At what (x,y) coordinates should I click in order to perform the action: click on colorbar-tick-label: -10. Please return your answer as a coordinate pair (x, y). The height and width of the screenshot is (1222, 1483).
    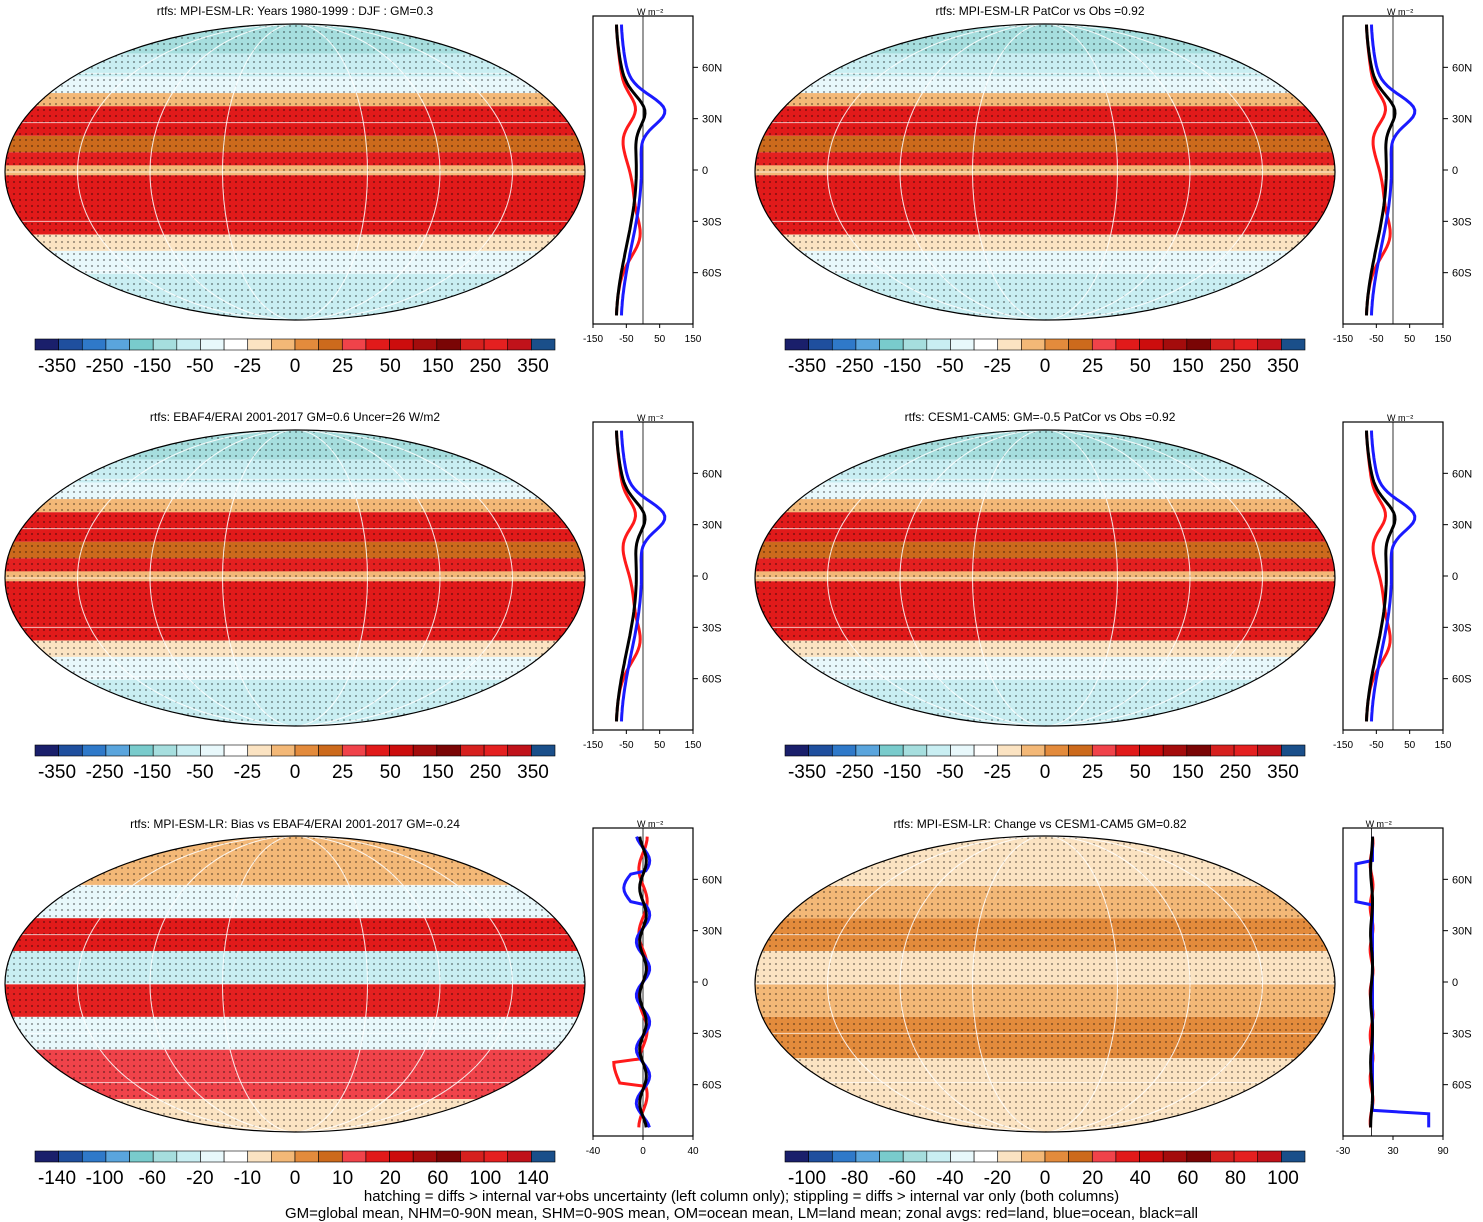
    Looking at the image, I should click on (247, 1178).